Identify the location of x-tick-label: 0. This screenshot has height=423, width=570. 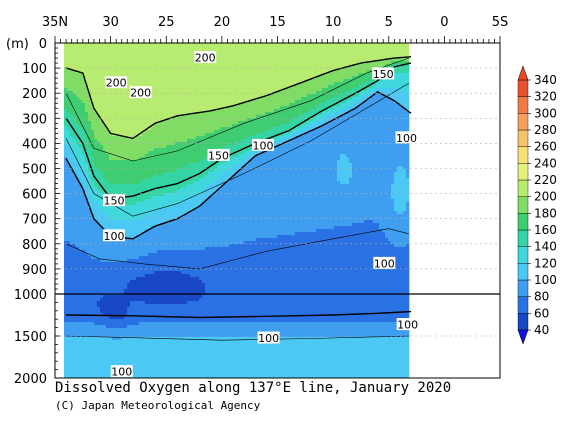
(444, 22).